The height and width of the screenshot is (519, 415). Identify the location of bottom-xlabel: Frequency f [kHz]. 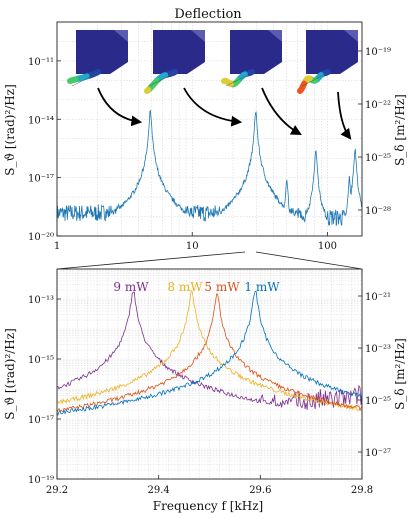
(208, 506).